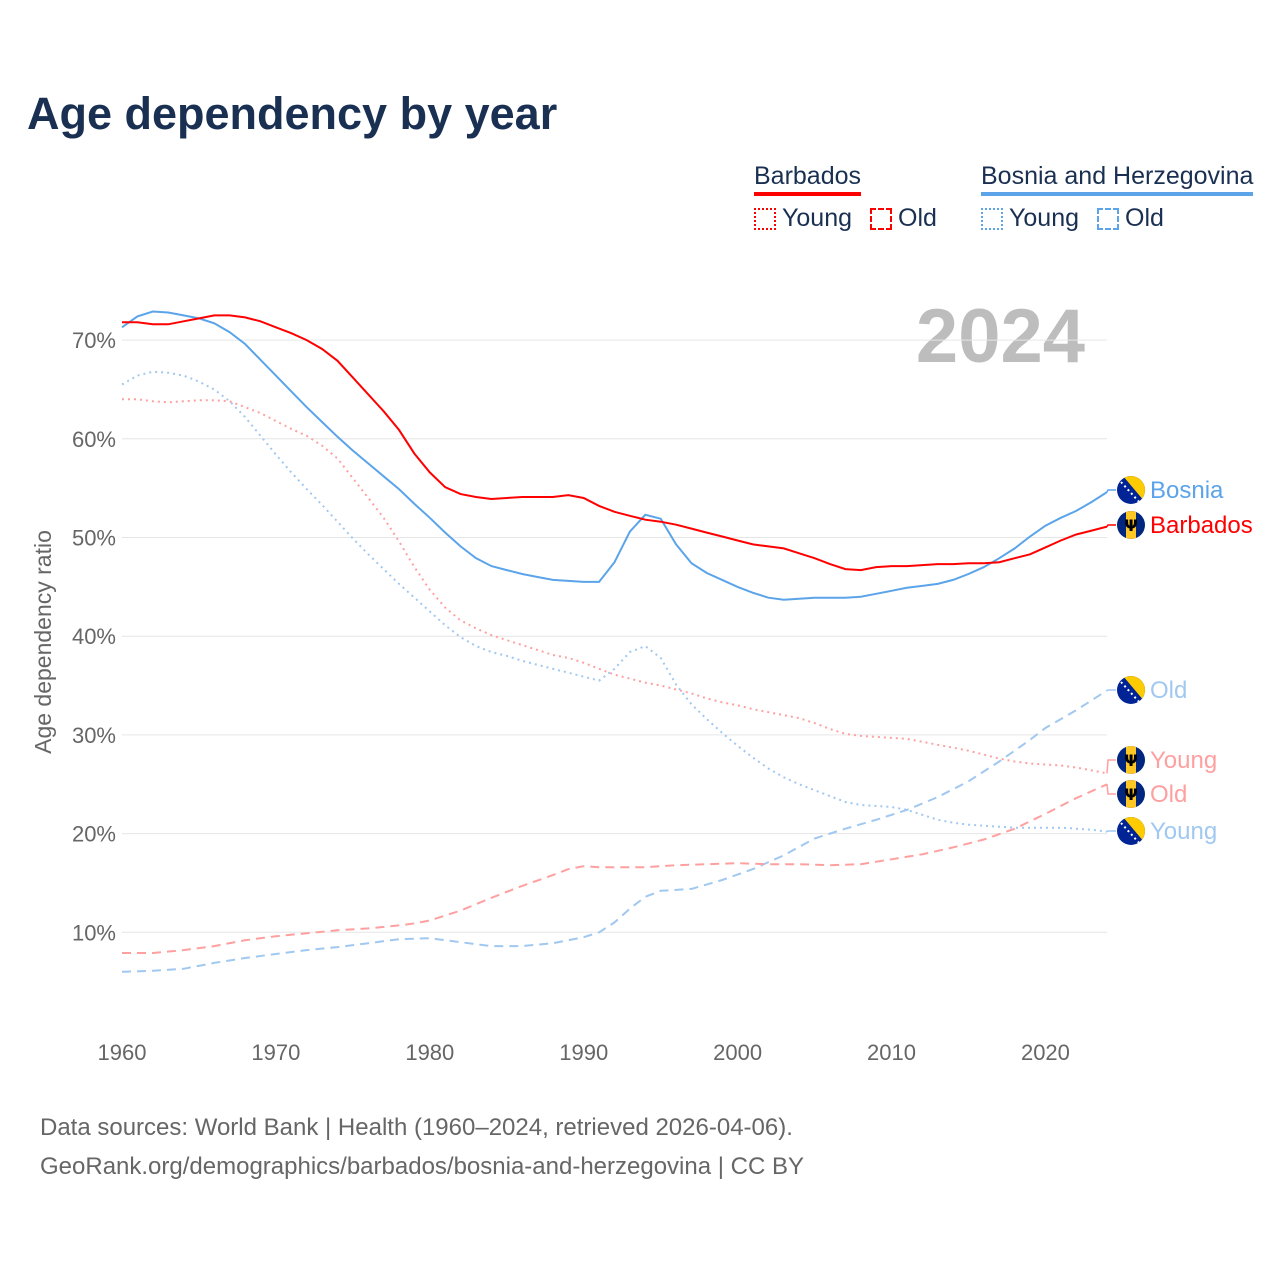 The image size is (1280, 1280). Describe the element at coordinates (94, 439) in the screenshot. I see `y-tick-label: 60%` at that location.